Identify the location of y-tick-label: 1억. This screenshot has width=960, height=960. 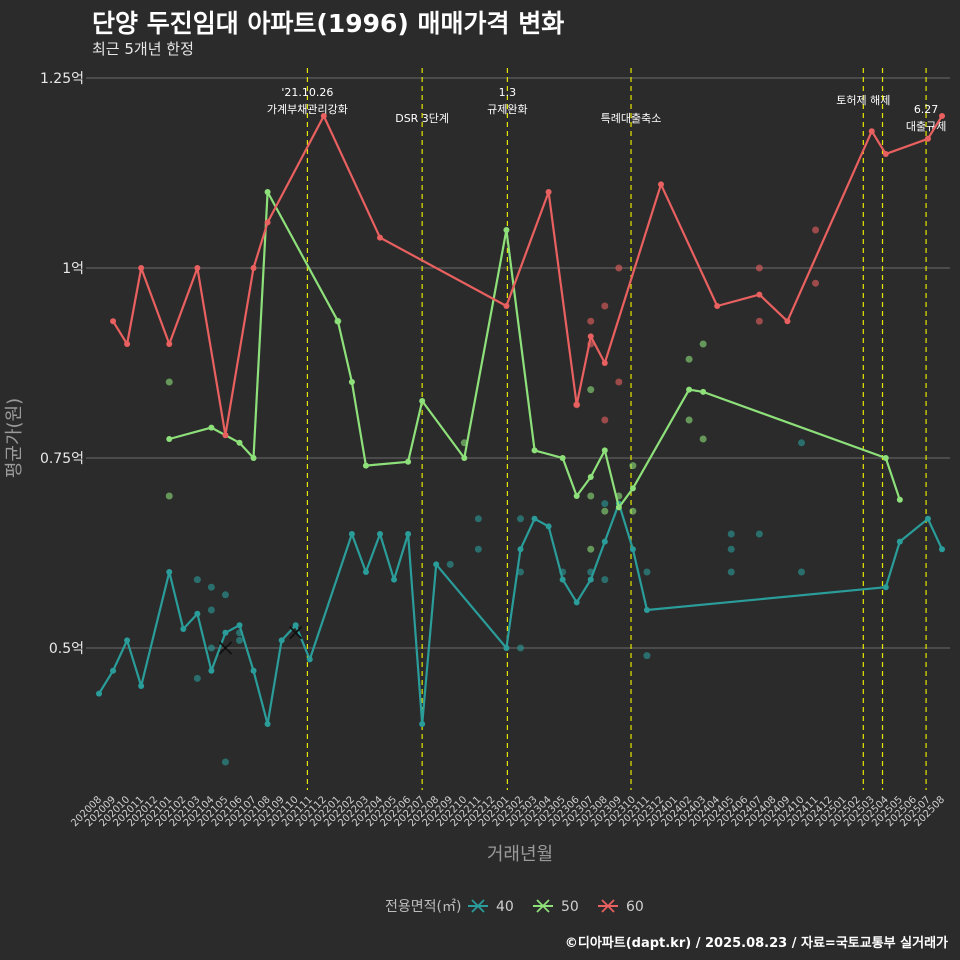
(73, 269).